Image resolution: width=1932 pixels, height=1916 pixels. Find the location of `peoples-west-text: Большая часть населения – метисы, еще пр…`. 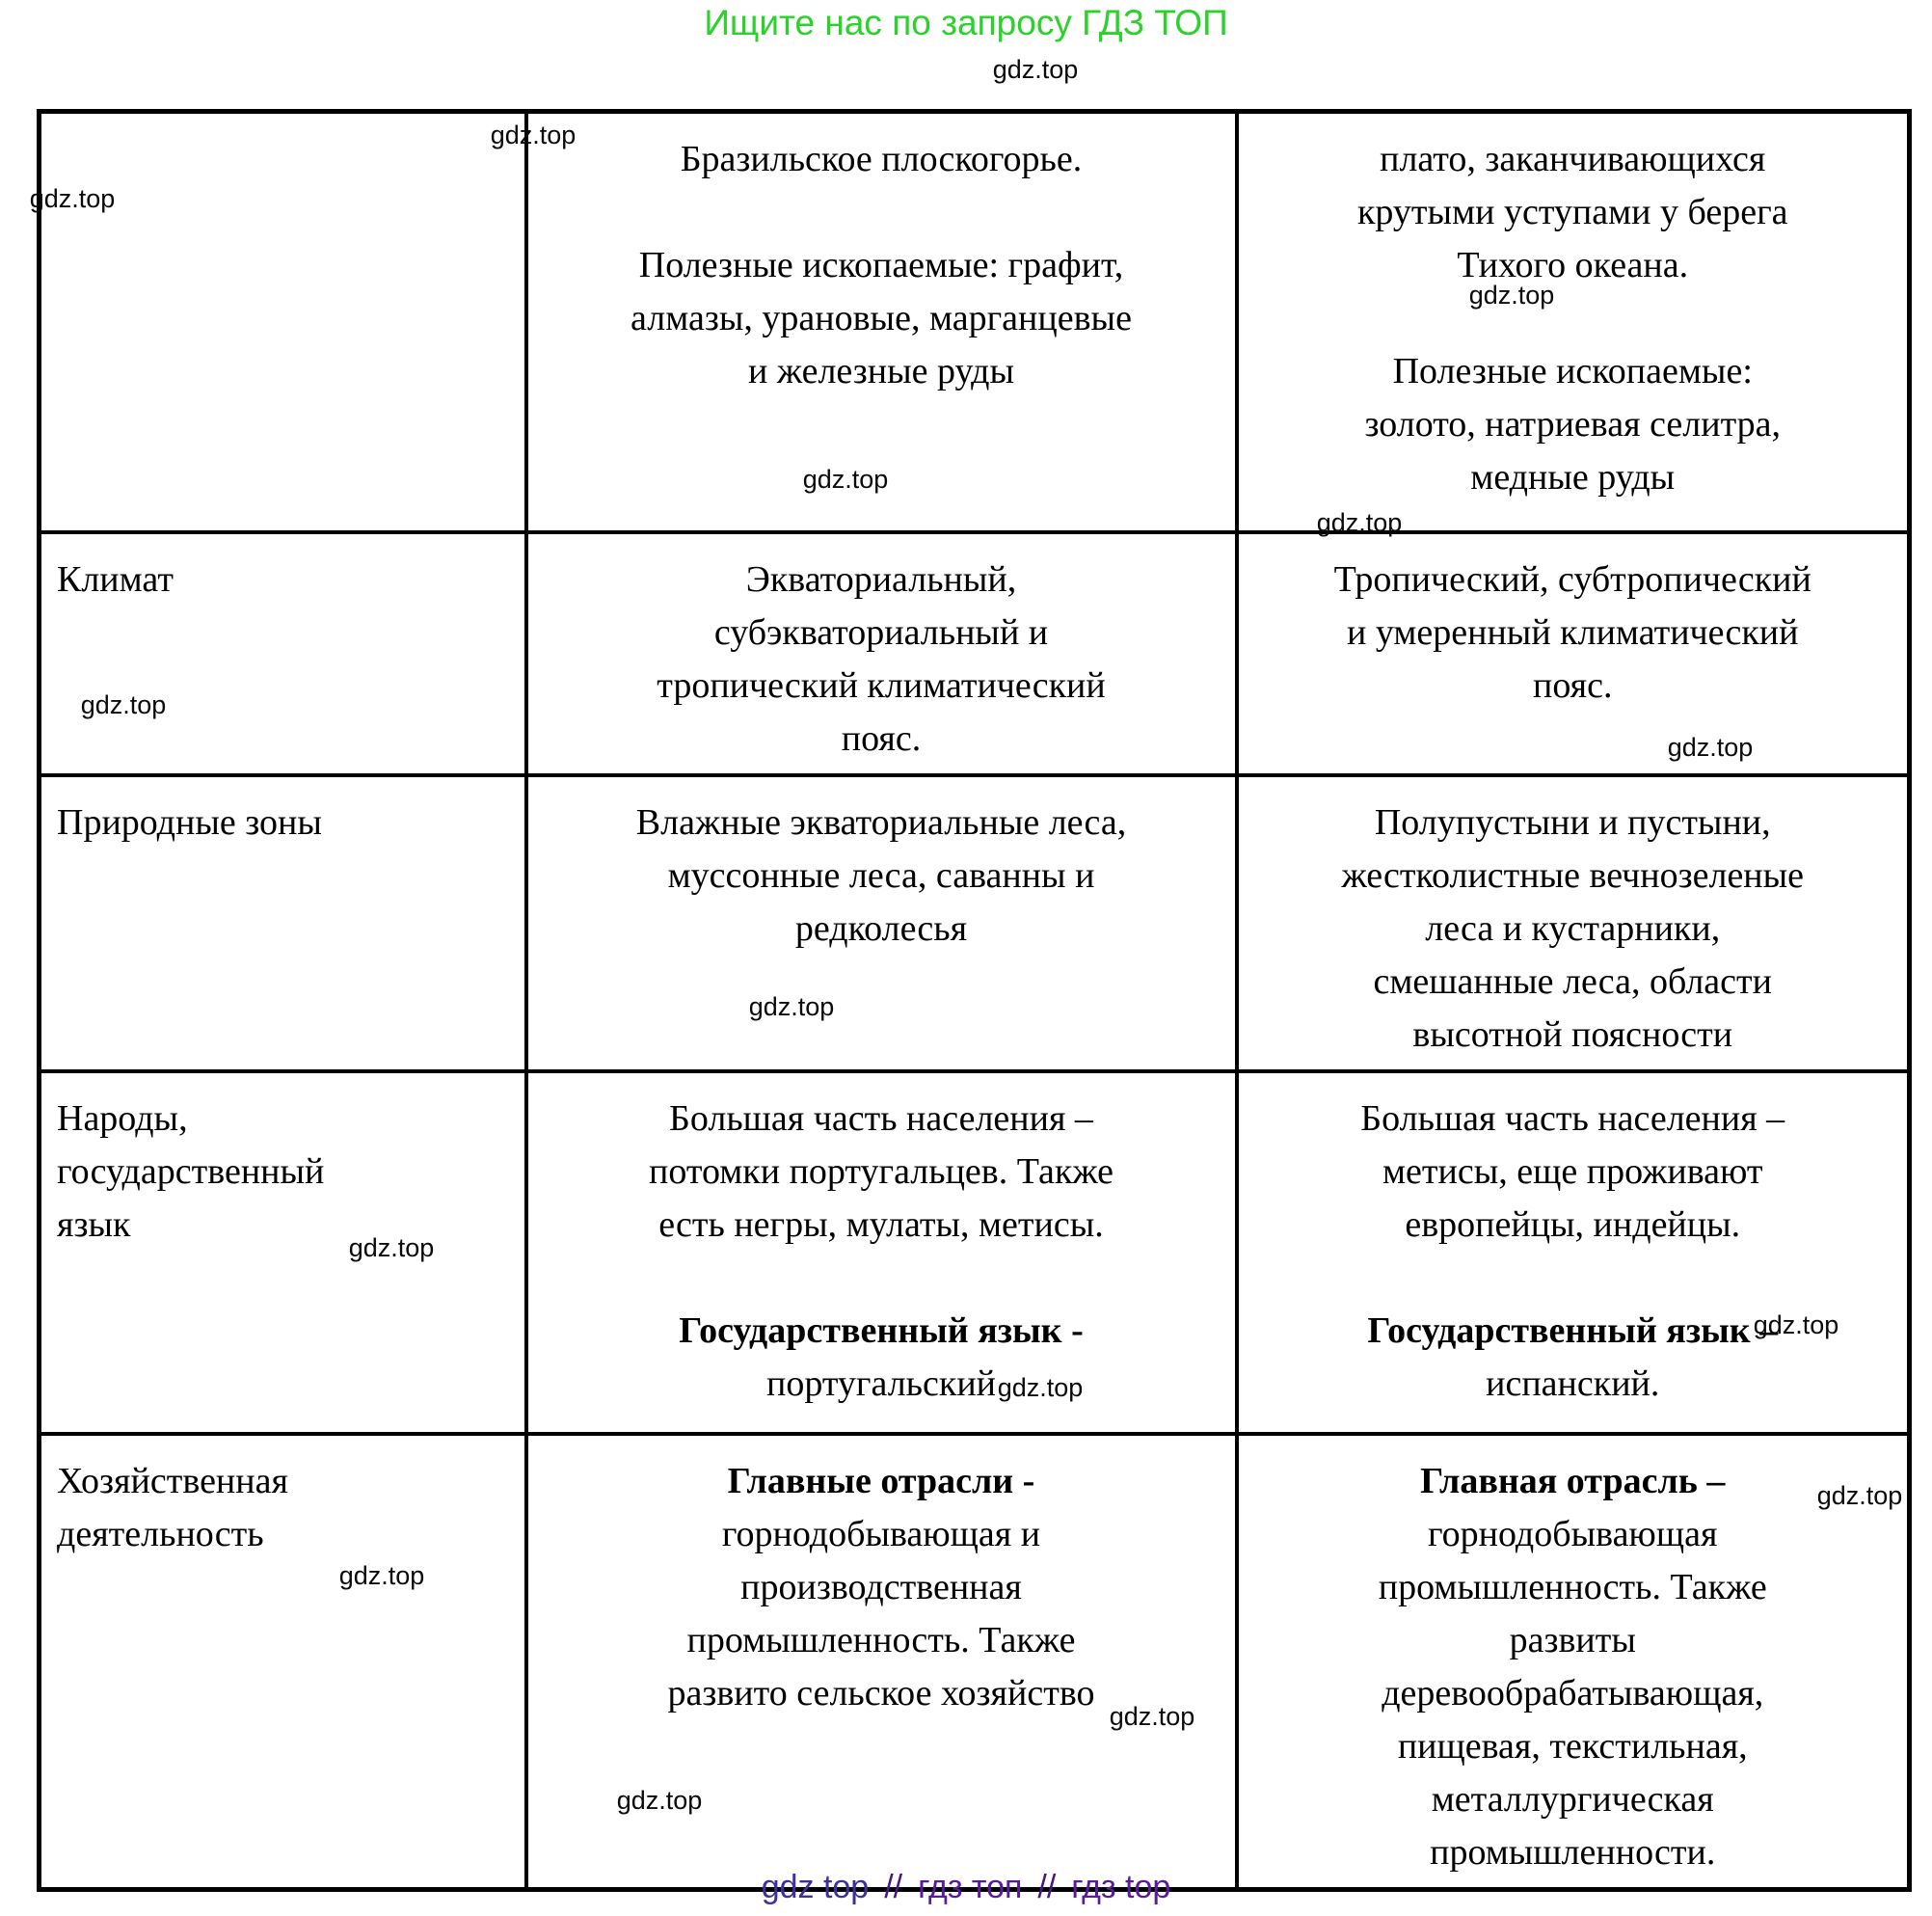

peoples-west-text: Большая часть населения – метисы, еще пр… is located at coordinates (1573, 1171).